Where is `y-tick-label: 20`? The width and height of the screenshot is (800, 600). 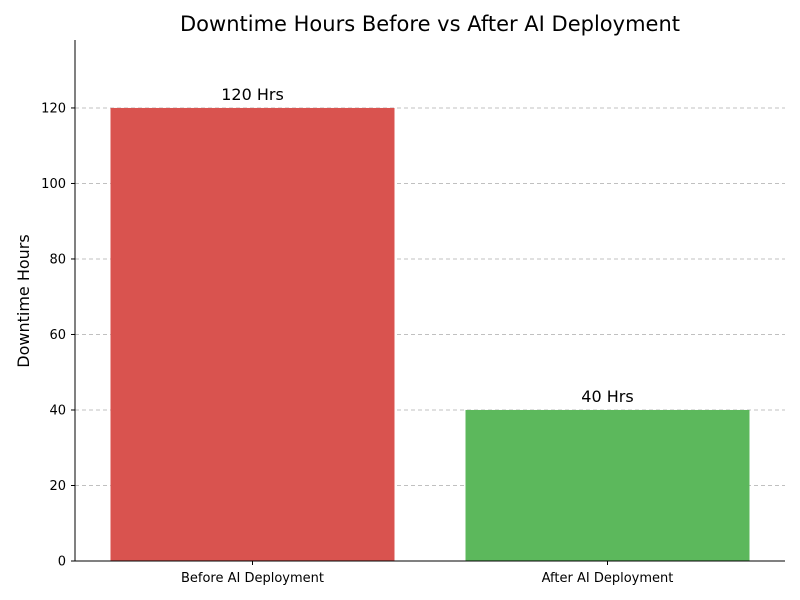 y-tick-label: 20 is located at coordinates (57, 486).